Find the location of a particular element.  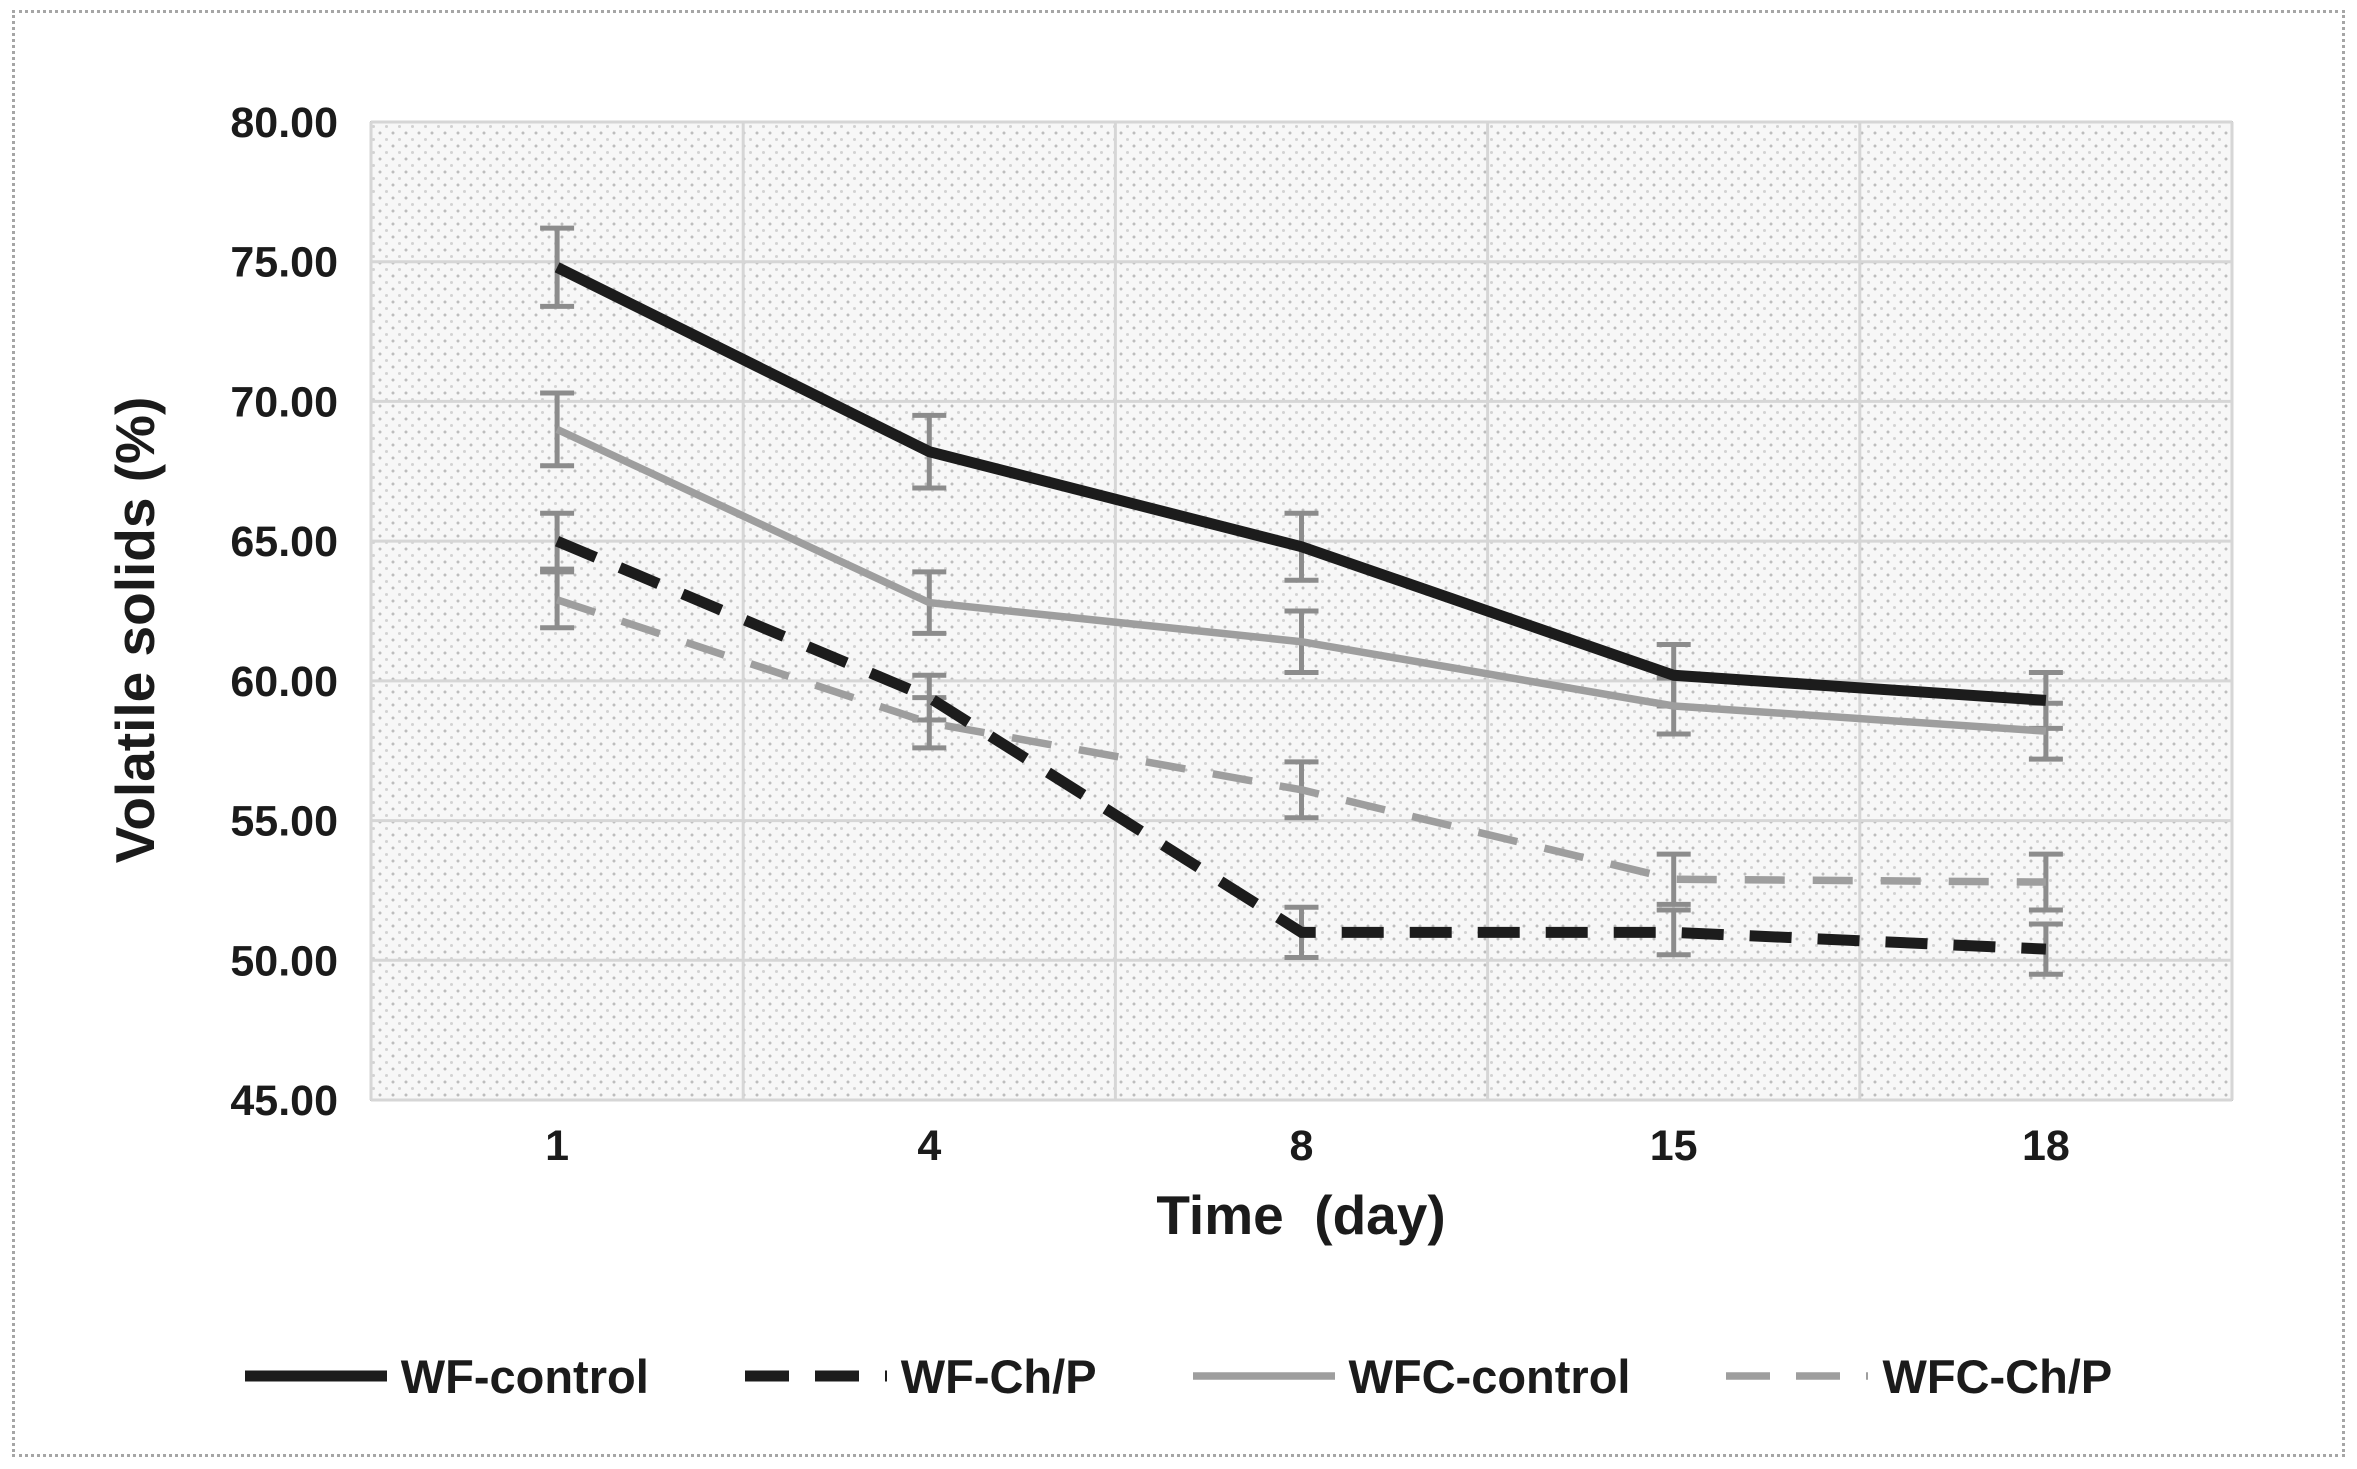

legend-label: WFC-control is located at coordinates (1489, 1376).